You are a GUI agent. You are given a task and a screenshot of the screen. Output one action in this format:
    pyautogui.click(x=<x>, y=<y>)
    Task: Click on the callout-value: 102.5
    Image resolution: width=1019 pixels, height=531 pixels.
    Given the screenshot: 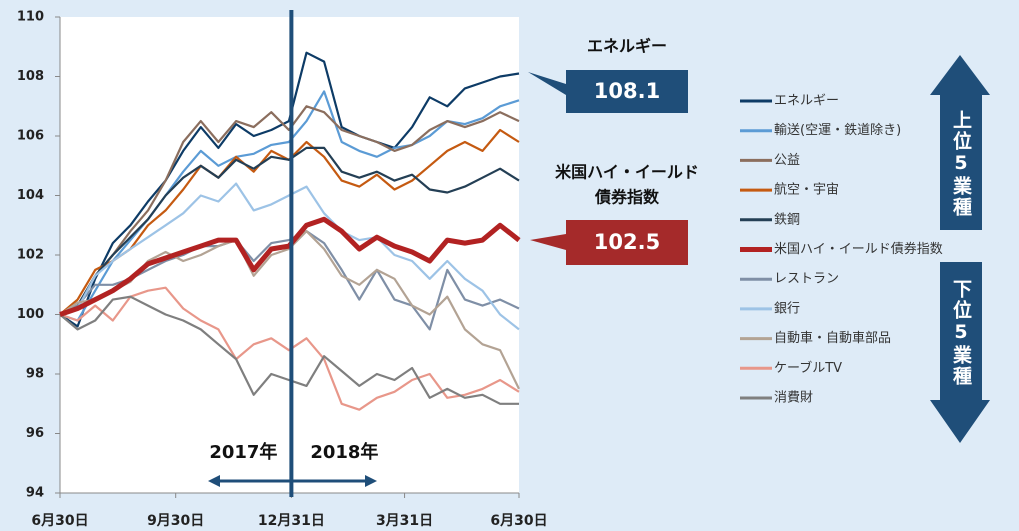 What is the action you would take?
    pyautogui.click(x=627, y=242)
    